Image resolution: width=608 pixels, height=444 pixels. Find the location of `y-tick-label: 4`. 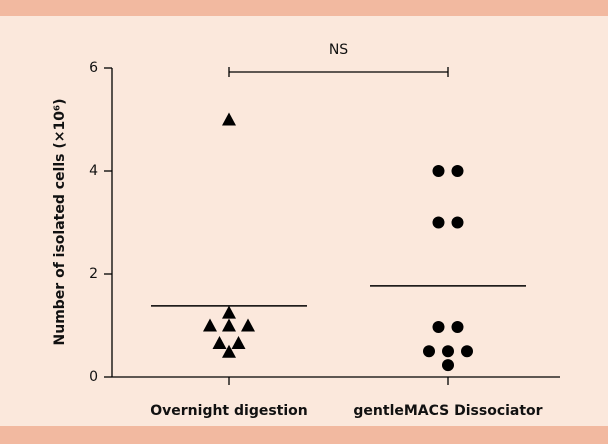

y-tick-label: 4 is located at coordinates (93, 171).